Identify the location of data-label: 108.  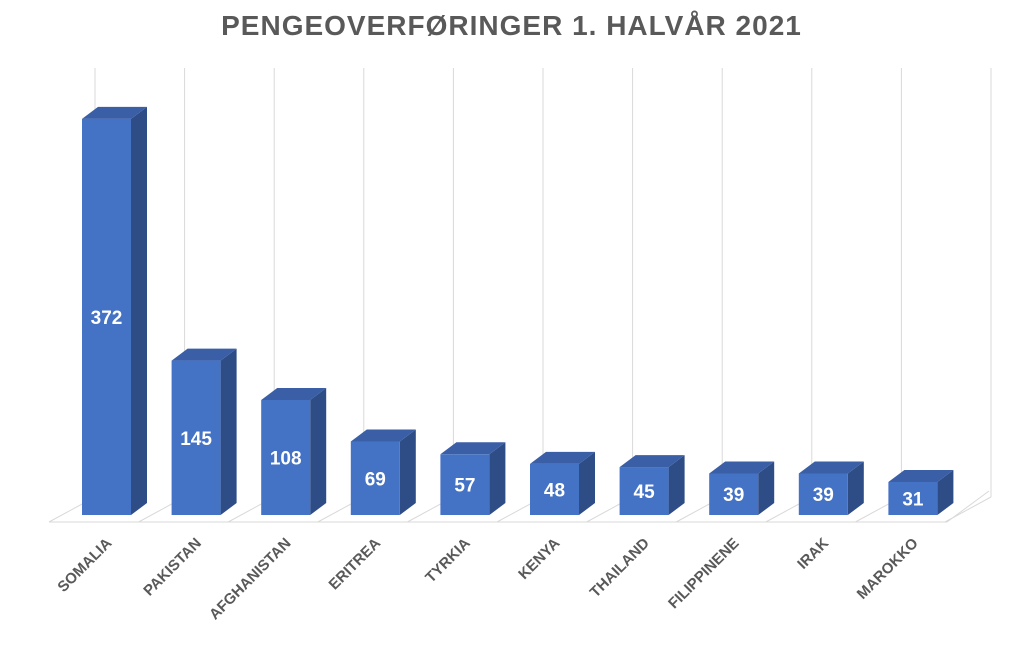
(286, 458).